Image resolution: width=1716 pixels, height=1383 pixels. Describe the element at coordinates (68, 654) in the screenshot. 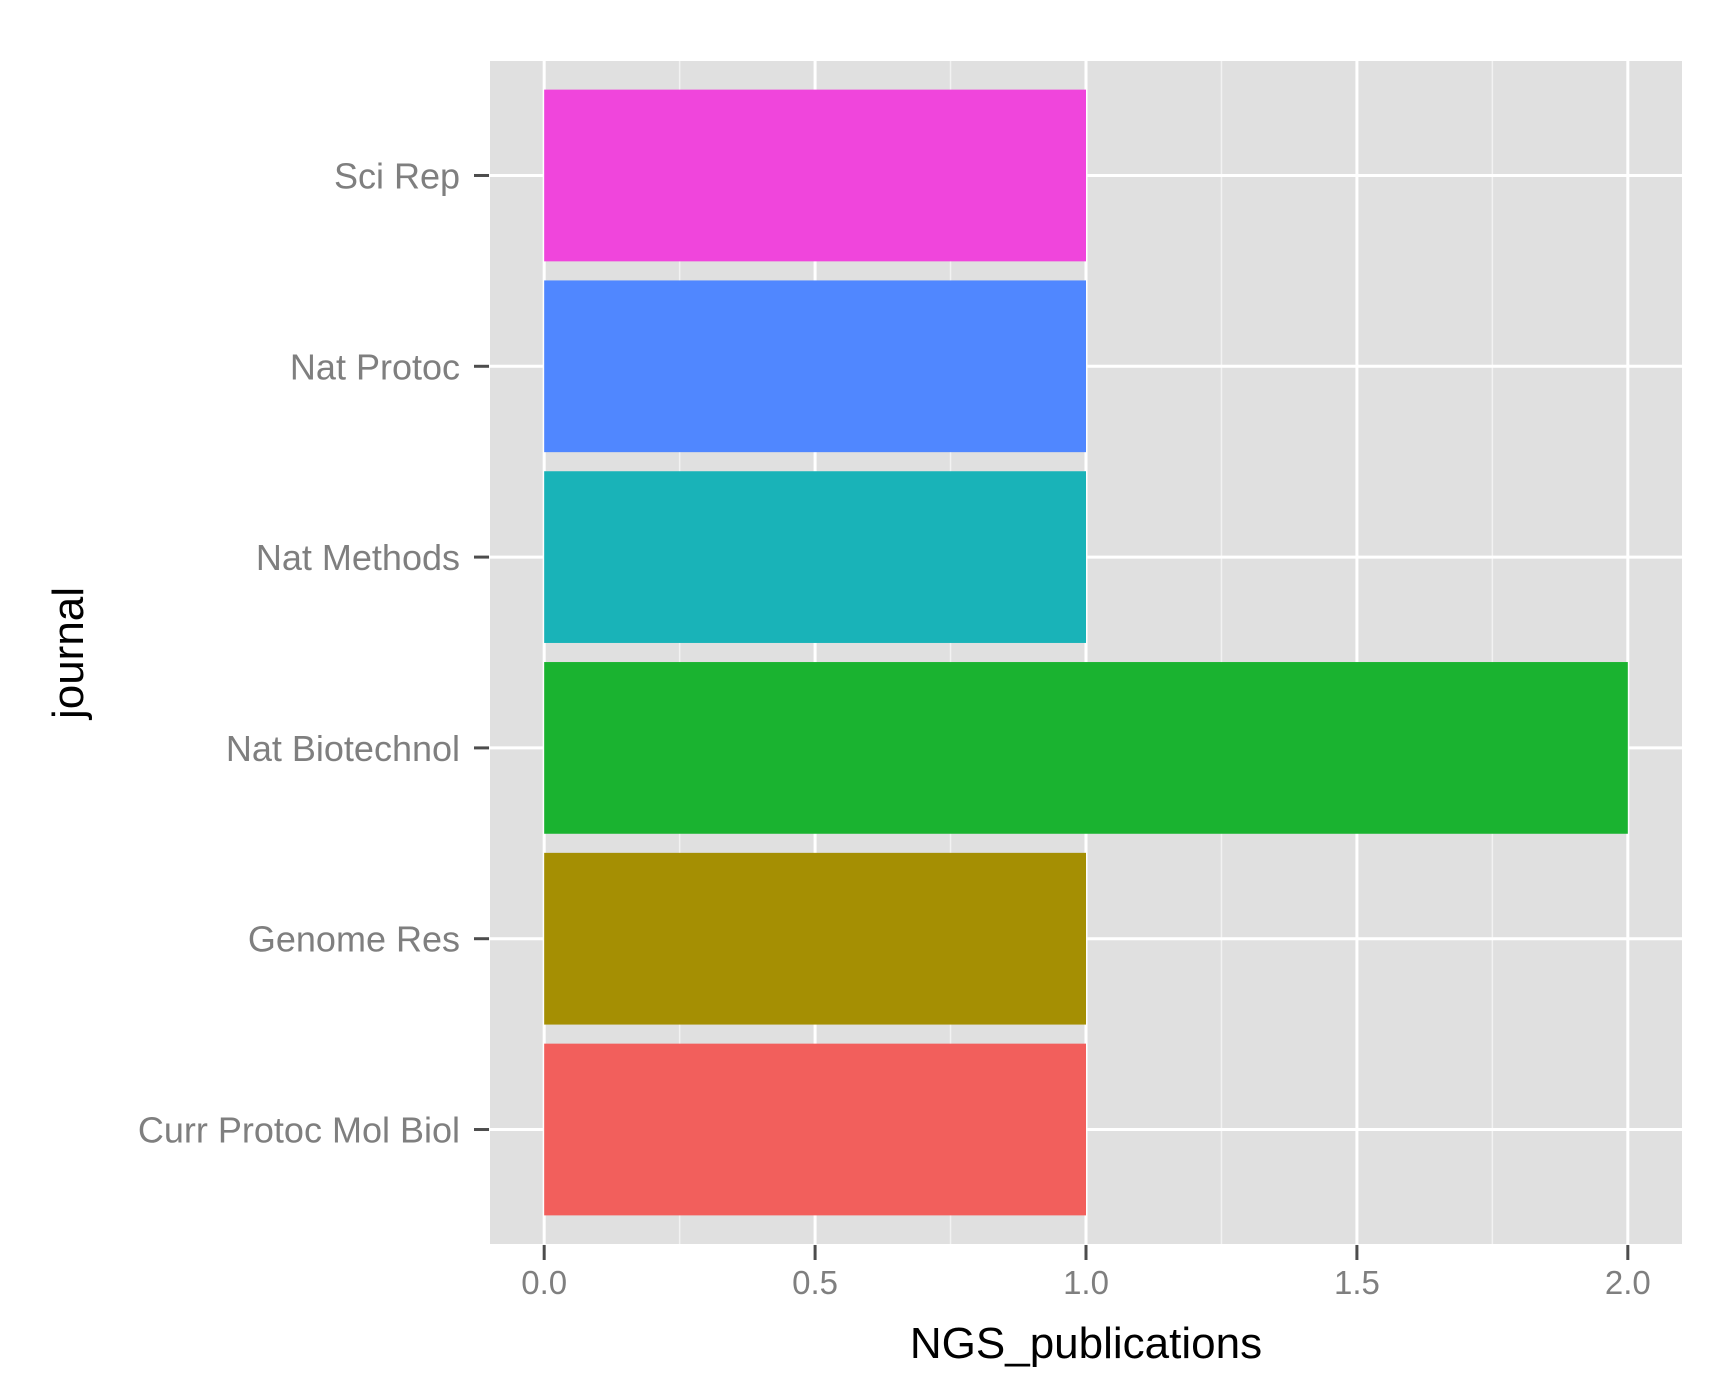

I see `y-axis-title: journal` at that location.